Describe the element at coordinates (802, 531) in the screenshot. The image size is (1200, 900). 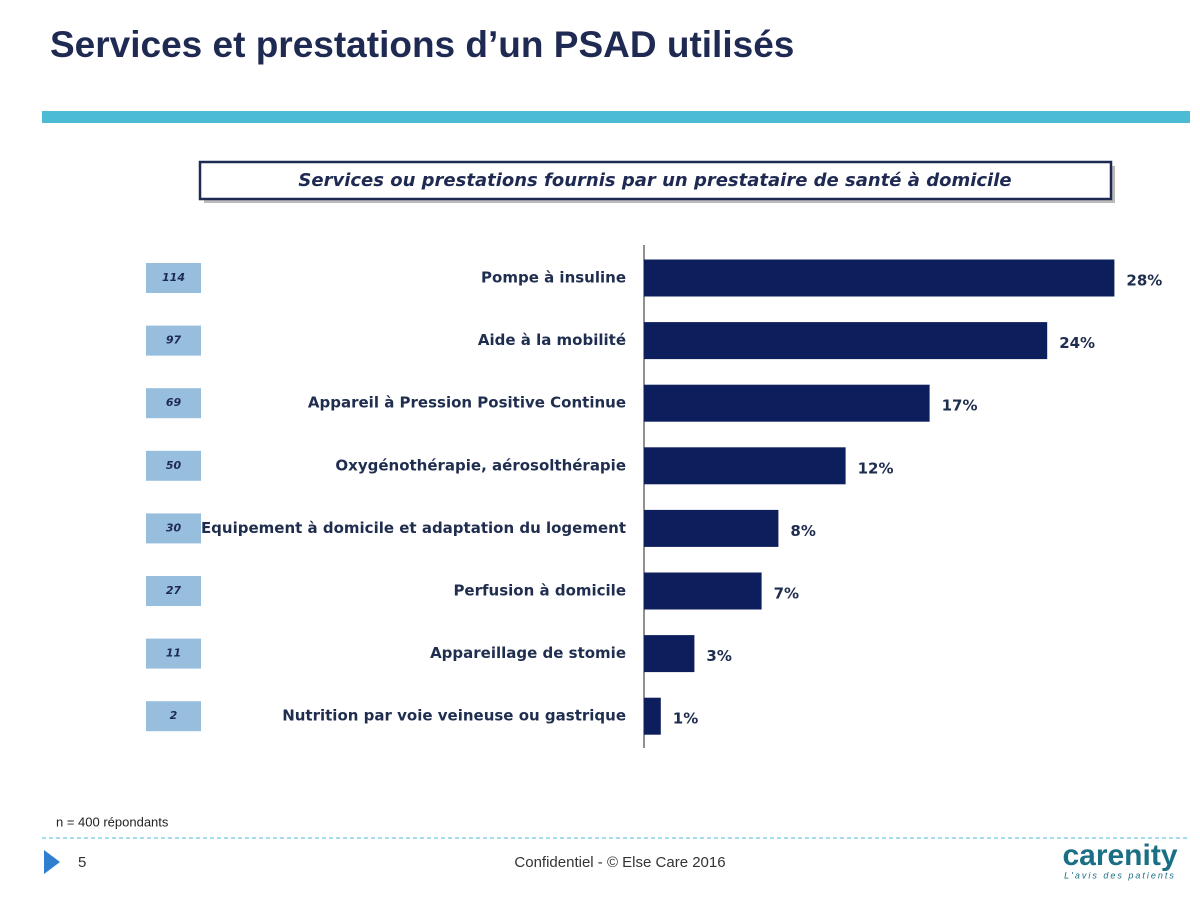
I see `value-label: 8%` at that location.